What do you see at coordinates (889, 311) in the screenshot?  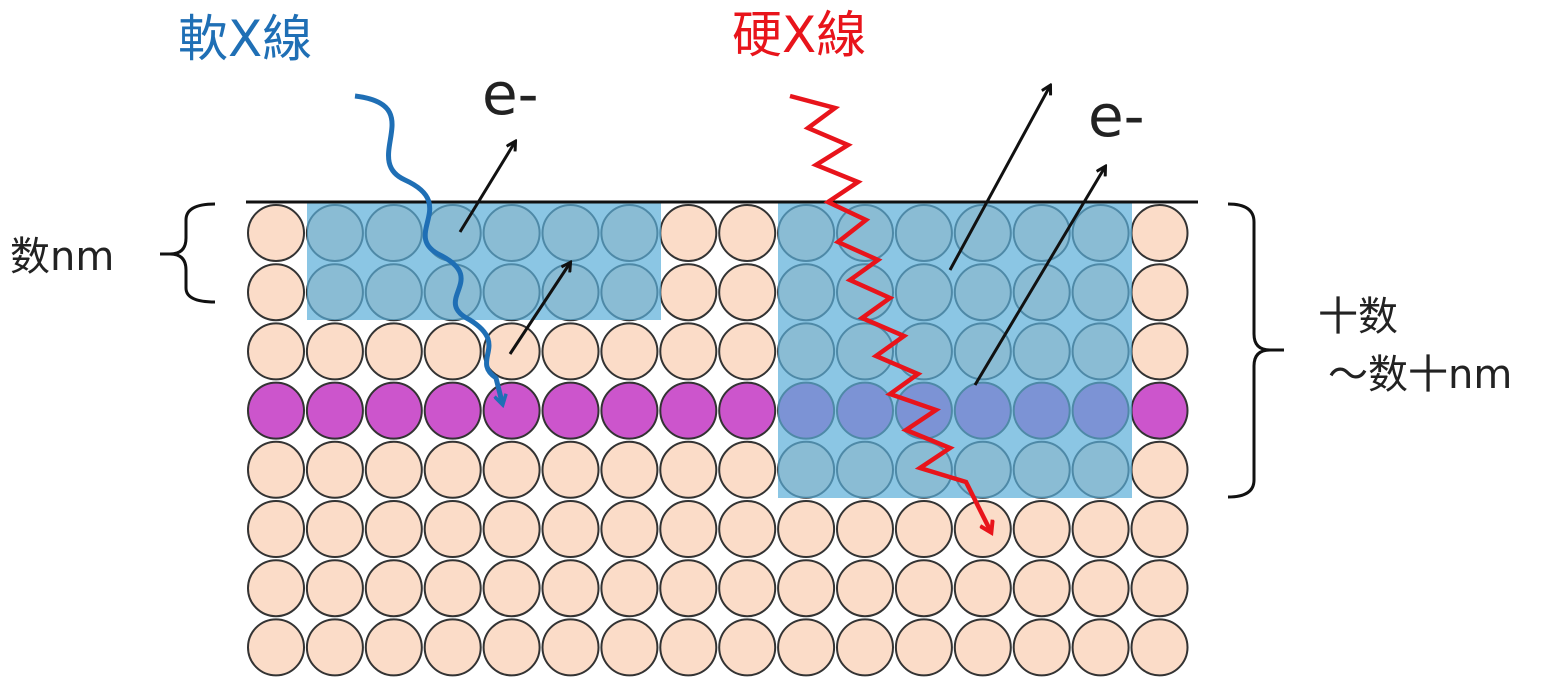 I see `hard-xray-wave-arrow` at bounding box center [889, 311].